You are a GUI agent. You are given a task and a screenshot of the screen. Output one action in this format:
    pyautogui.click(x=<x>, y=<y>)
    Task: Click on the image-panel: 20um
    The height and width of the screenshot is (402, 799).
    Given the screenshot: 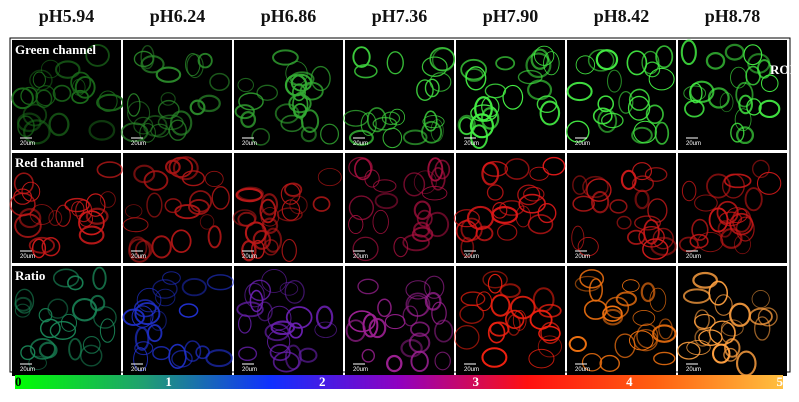 What is the action you would take?
    pyautogui.click(x=510, y=95)
    